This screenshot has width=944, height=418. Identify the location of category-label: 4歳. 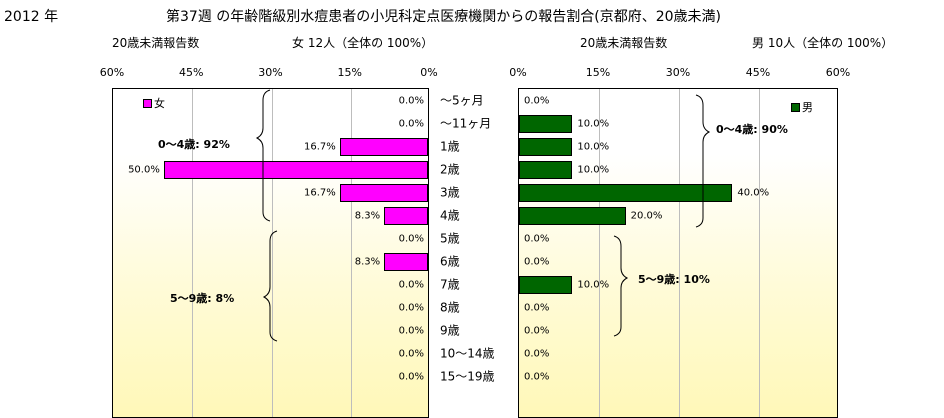
(450, 215).